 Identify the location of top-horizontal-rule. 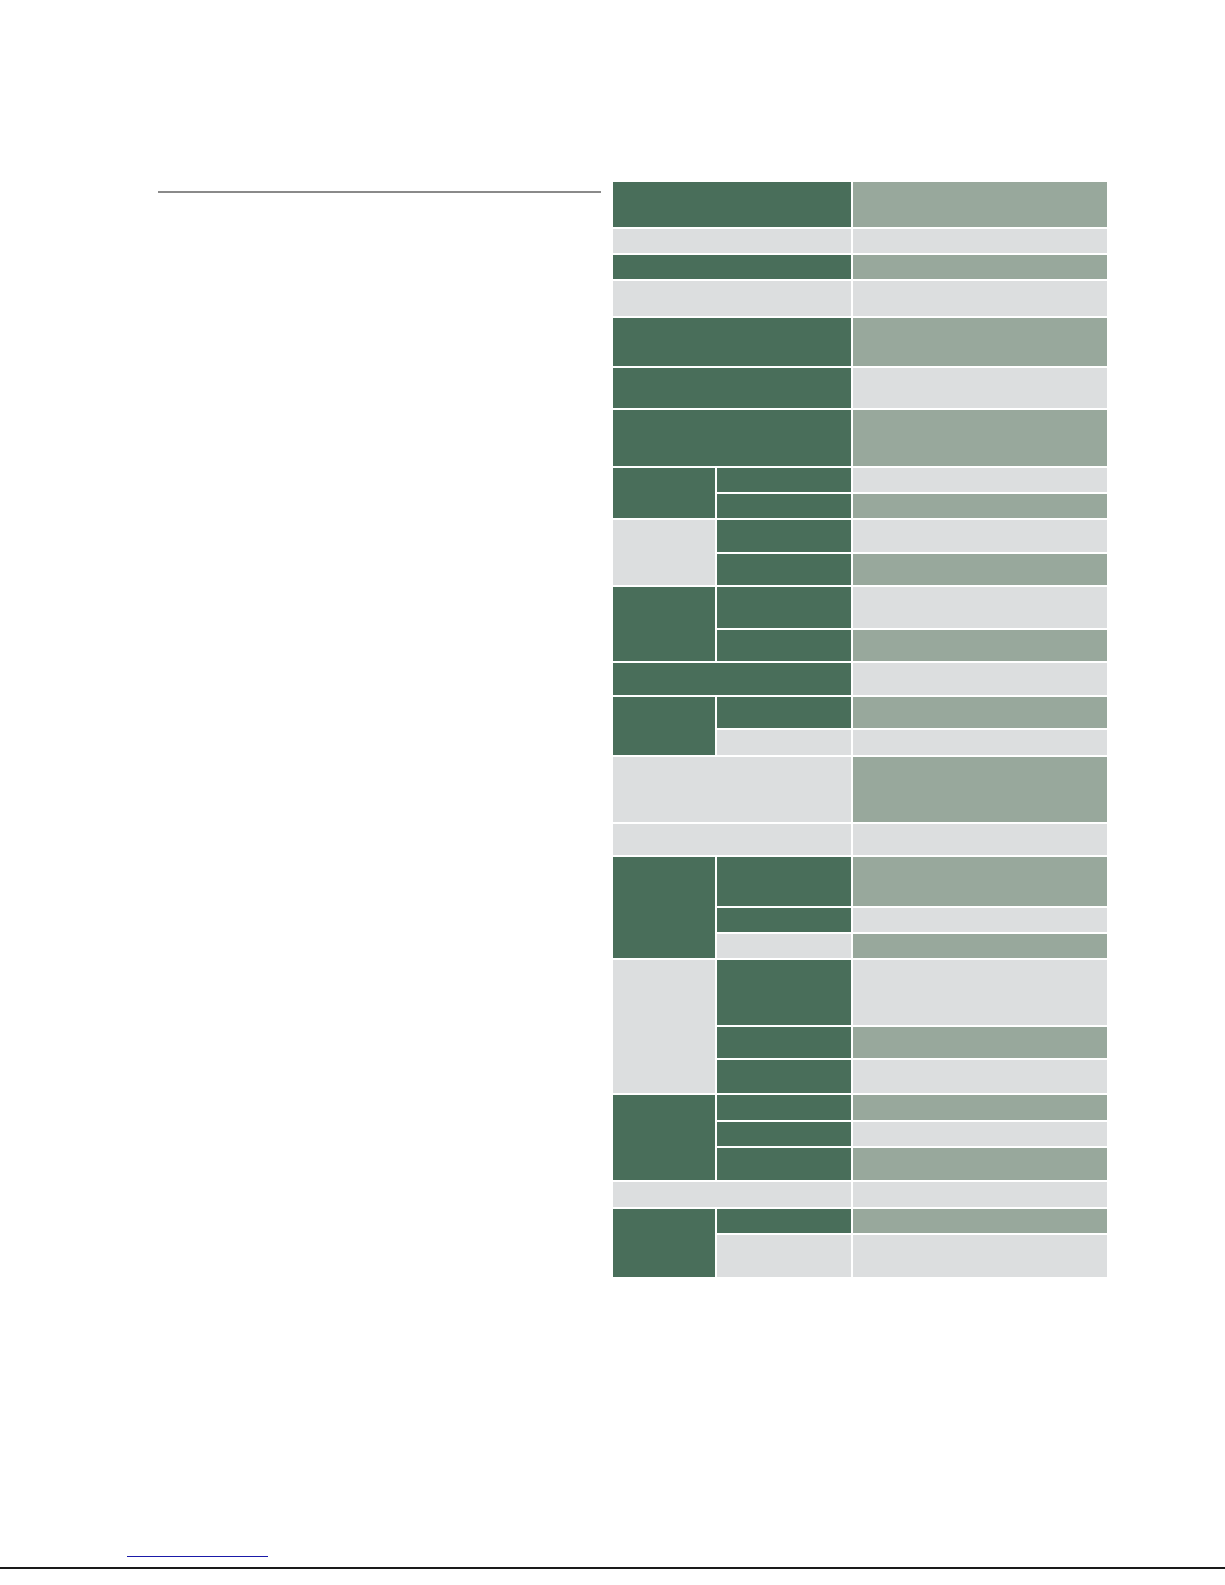
(379, 192).